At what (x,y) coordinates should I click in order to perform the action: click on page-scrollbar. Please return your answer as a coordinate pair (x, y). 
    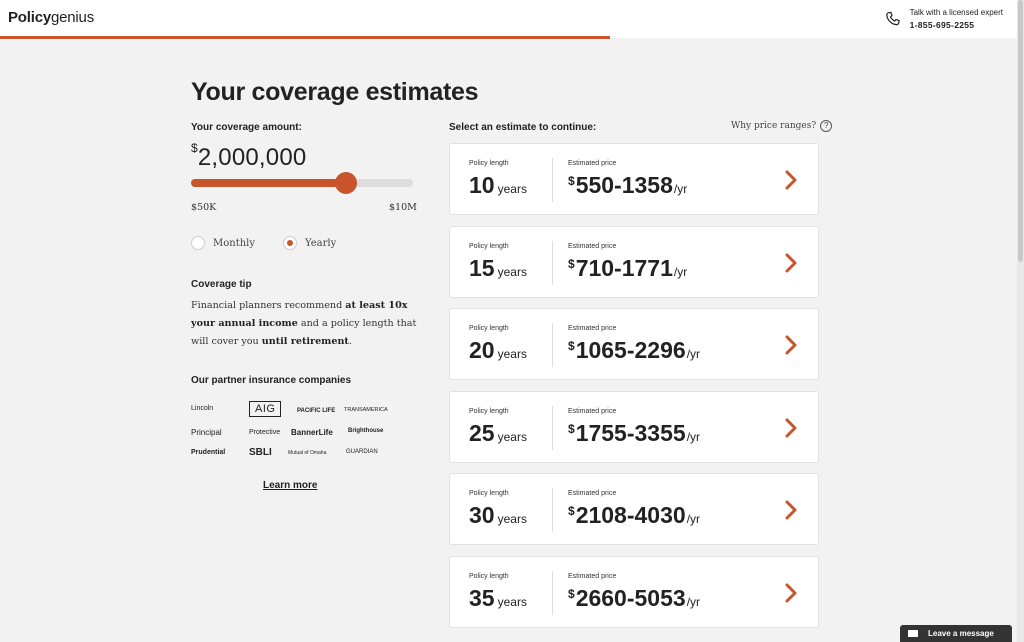
    Looking at the image, I should click on (1020, 321).